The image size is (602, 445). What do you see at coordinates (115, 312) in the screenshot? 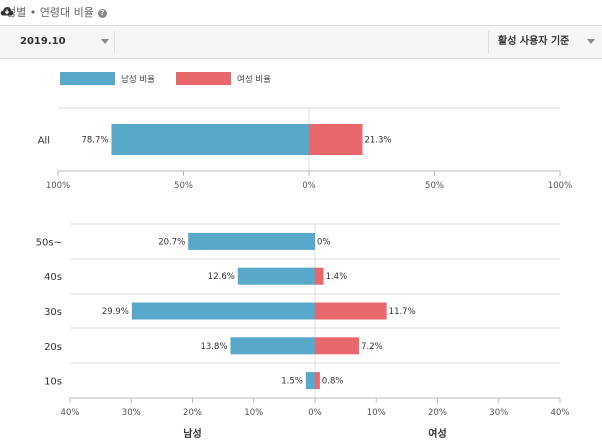
I see `data-label-male: 29.9%` at bounding box center [115, 312].